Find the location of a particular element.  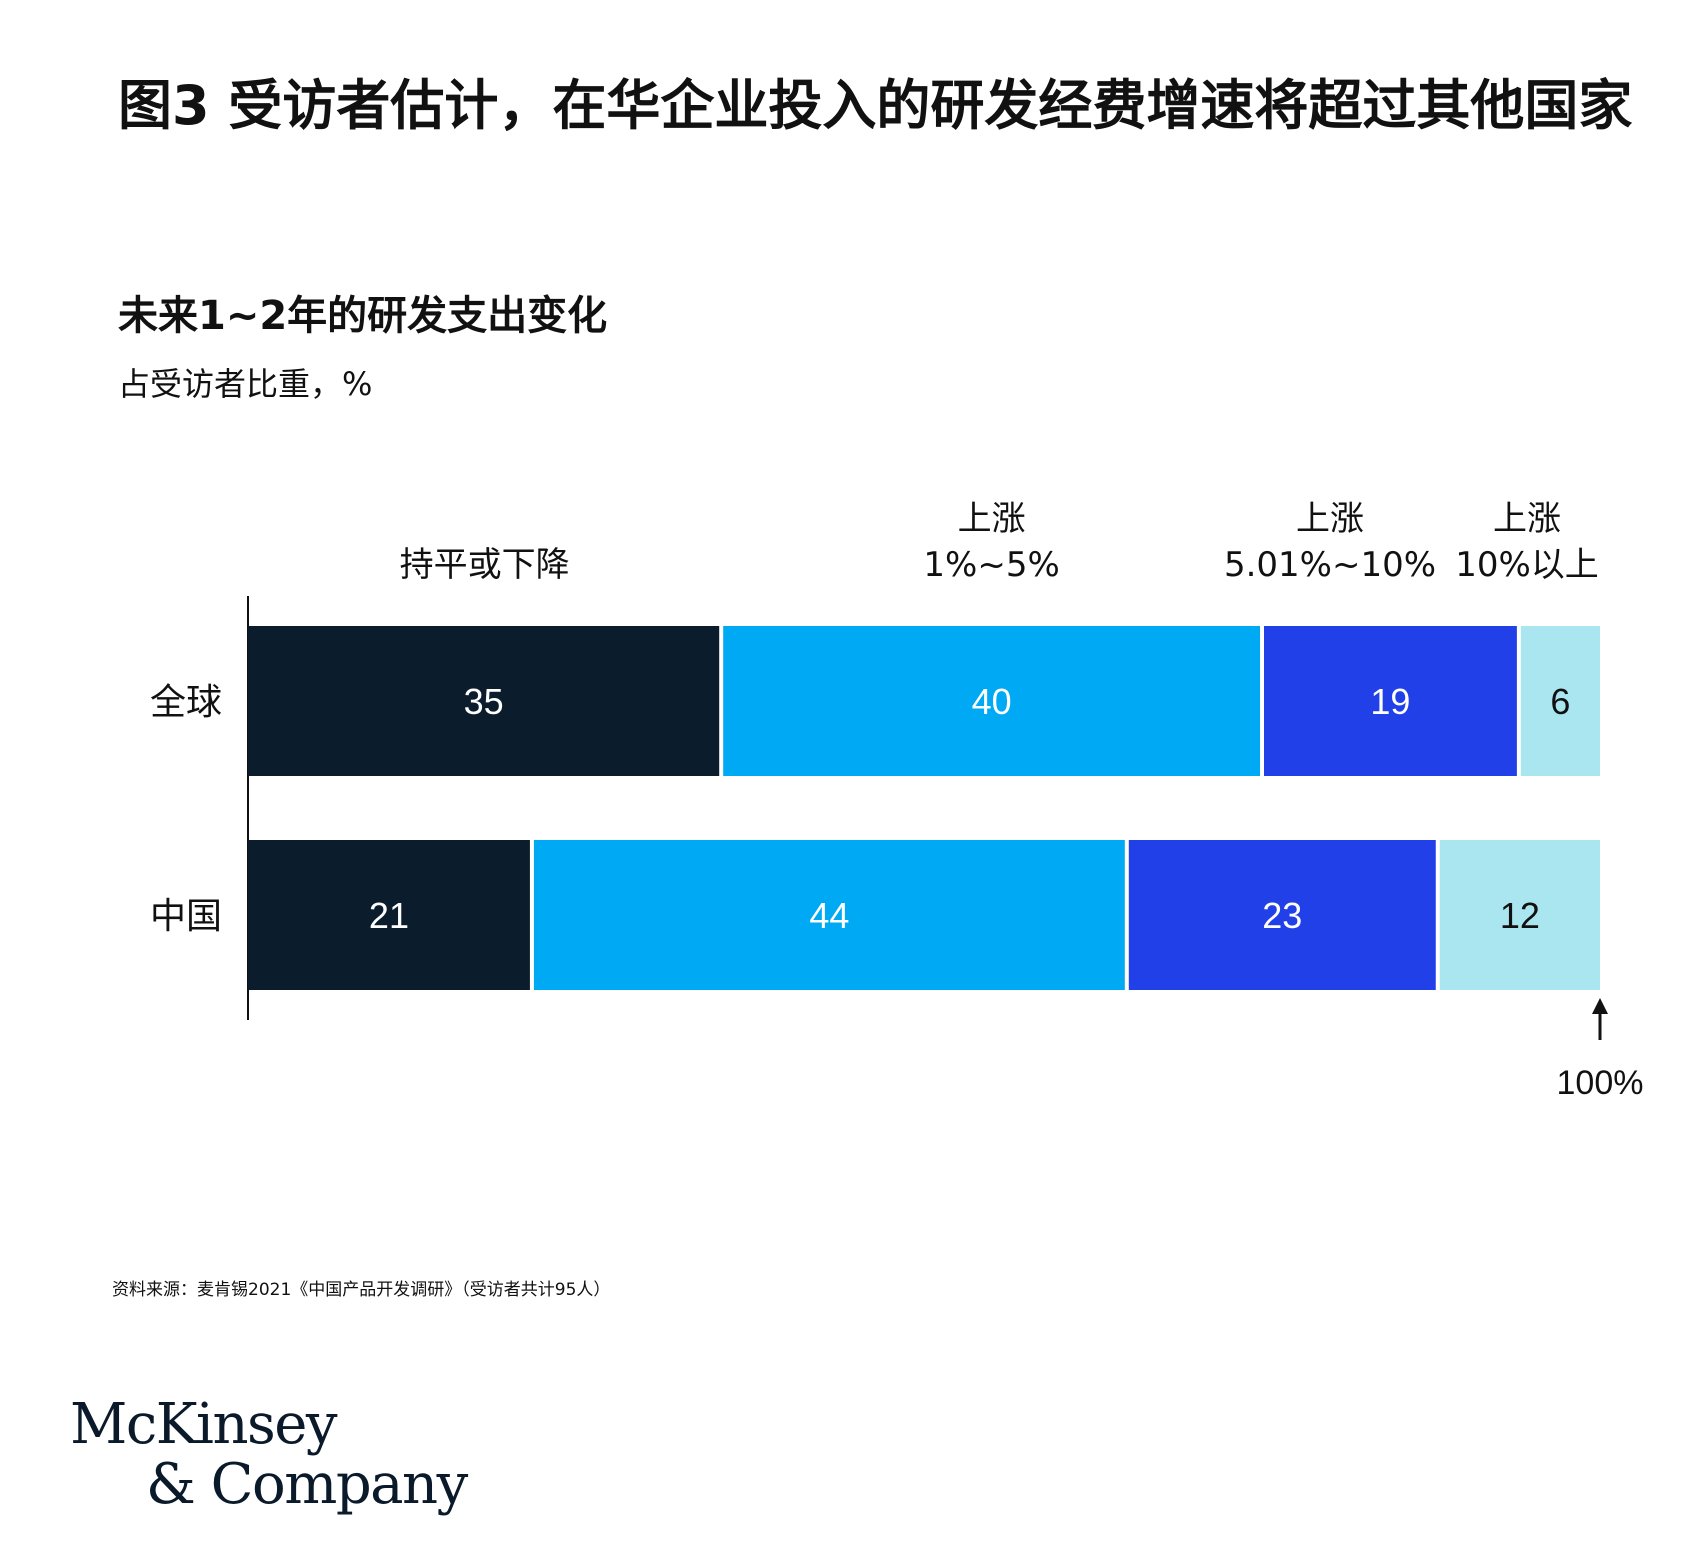

data-label: 19 is located at coordinates (1390, 701).